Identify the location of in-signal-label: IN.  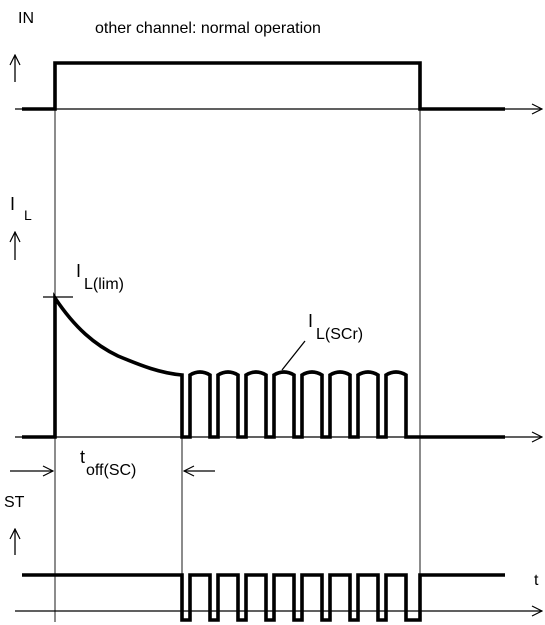
(26, 18).